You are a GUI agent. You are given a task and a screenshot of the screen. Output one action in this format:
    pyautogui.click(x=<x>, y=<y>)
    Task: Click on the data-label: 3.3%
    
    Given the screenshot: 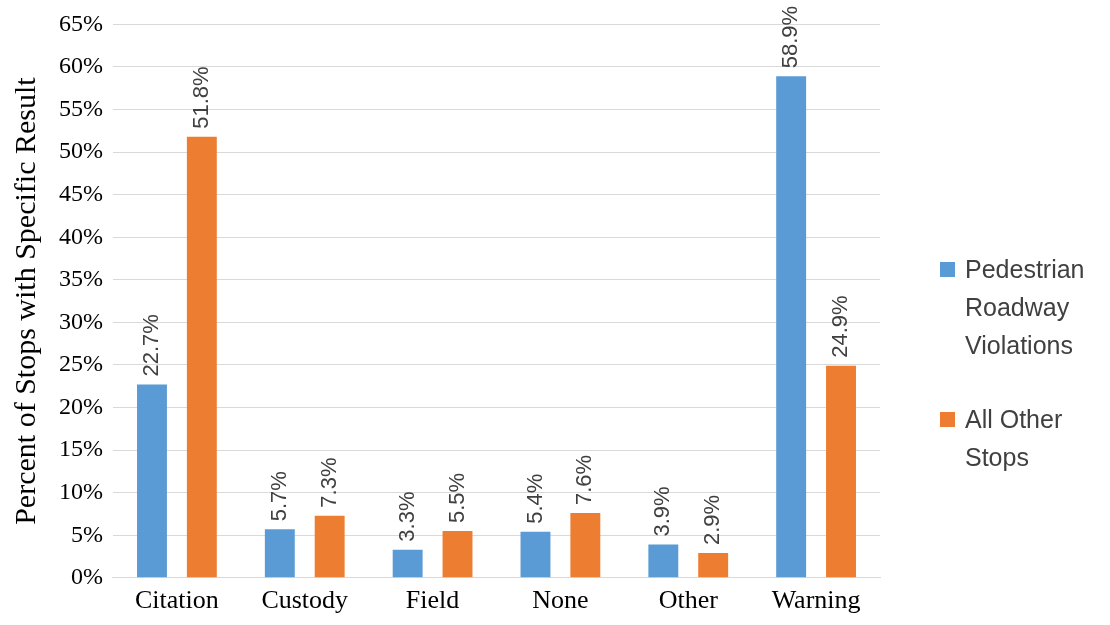 What is the action you would take?
    pyautogui.click(x=406, y=516)
    